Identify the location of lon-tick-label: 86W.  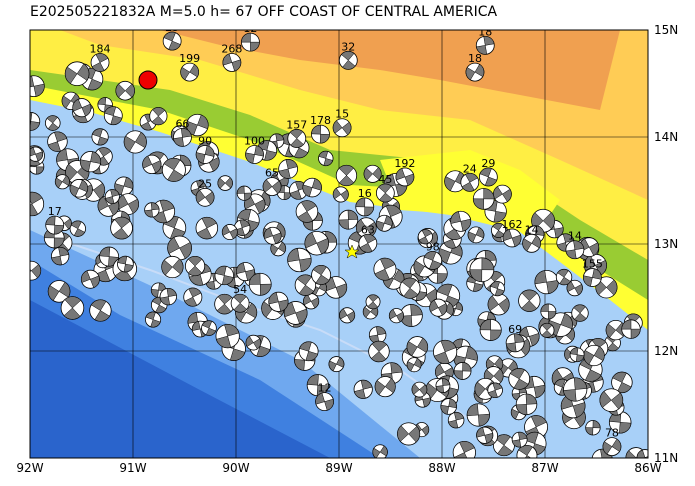
(647, 468).